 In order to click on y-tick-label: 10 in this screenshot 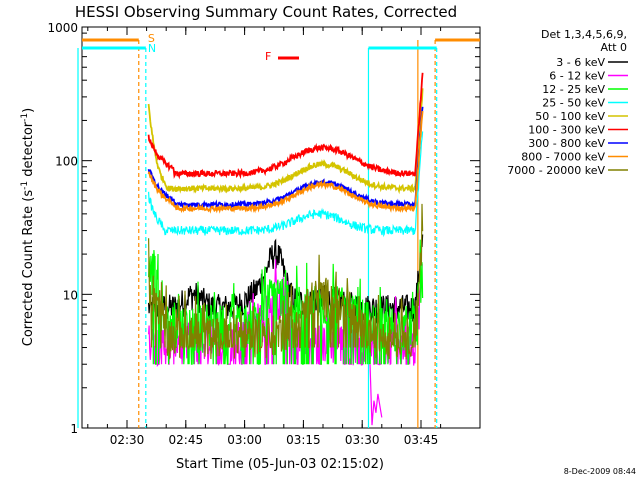, I will do `click(70, 295)`.